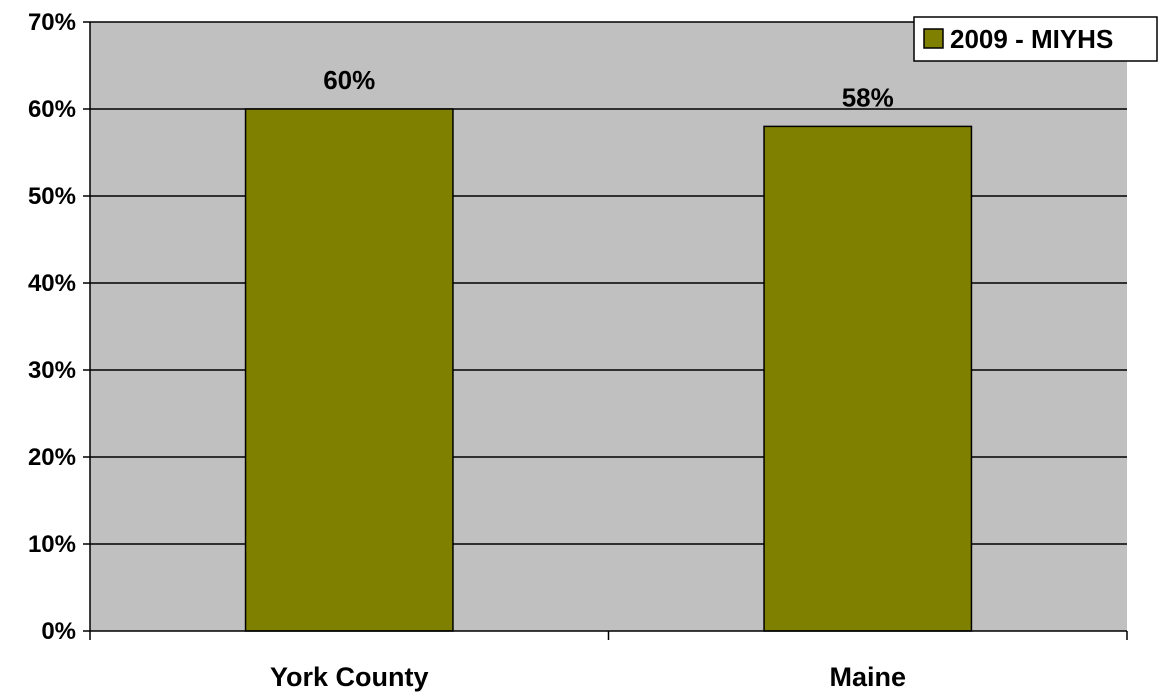 The width and height of the screenshot is (1161, 698). I want to click on y-tick-label: 30%, so click(52, 370).